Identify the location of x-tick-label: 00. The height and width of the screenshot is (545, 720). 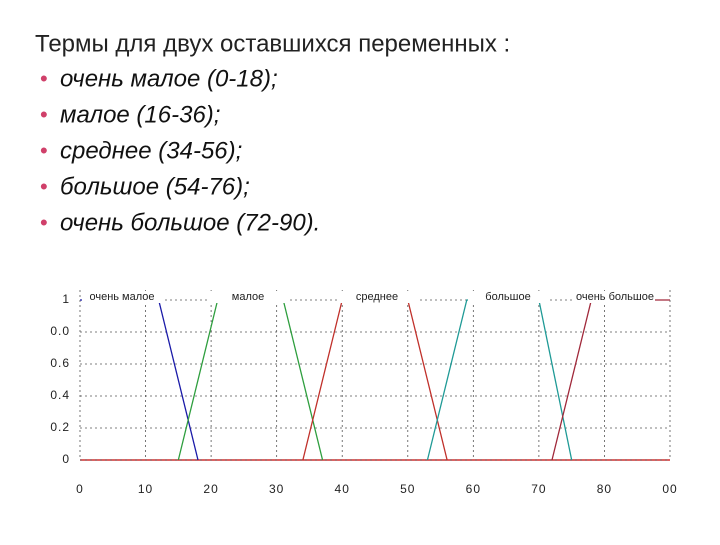
(669, 489).